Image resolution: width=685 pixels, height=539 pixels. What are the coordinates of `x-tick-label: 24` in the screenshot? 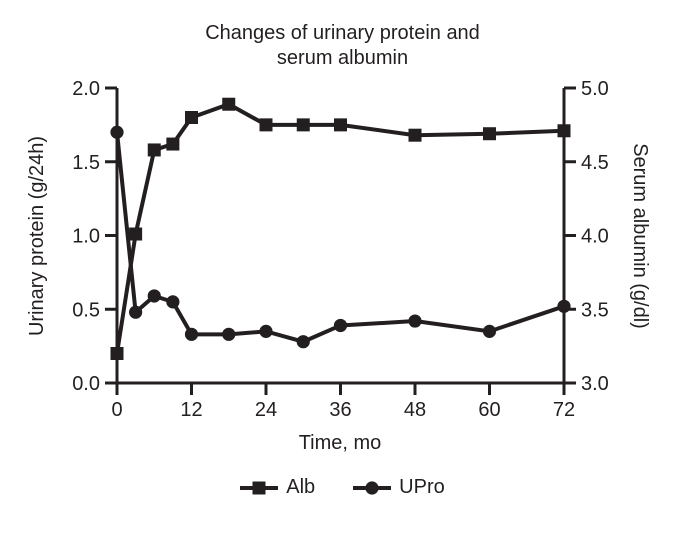 It's located at (266, 410).